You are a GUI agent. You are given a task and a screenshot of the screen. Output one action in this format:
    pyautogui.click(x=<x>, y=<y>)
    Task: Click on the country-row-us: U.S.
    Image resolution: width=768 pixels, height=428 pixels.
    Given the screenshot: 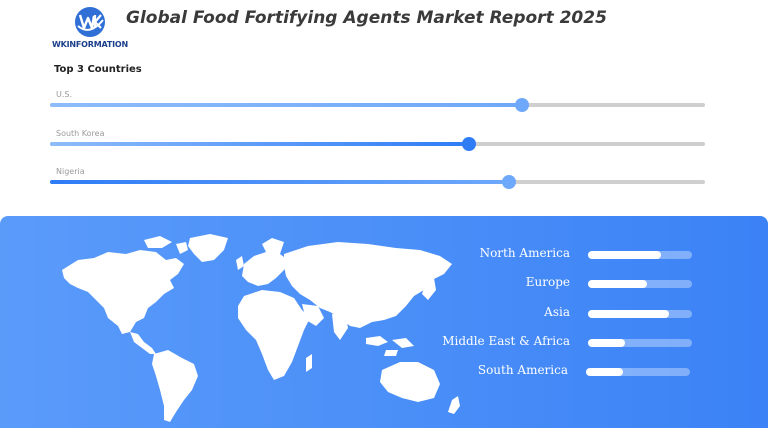 What is the action you would take?
    pyautogui.click(x=378, y=105)
    